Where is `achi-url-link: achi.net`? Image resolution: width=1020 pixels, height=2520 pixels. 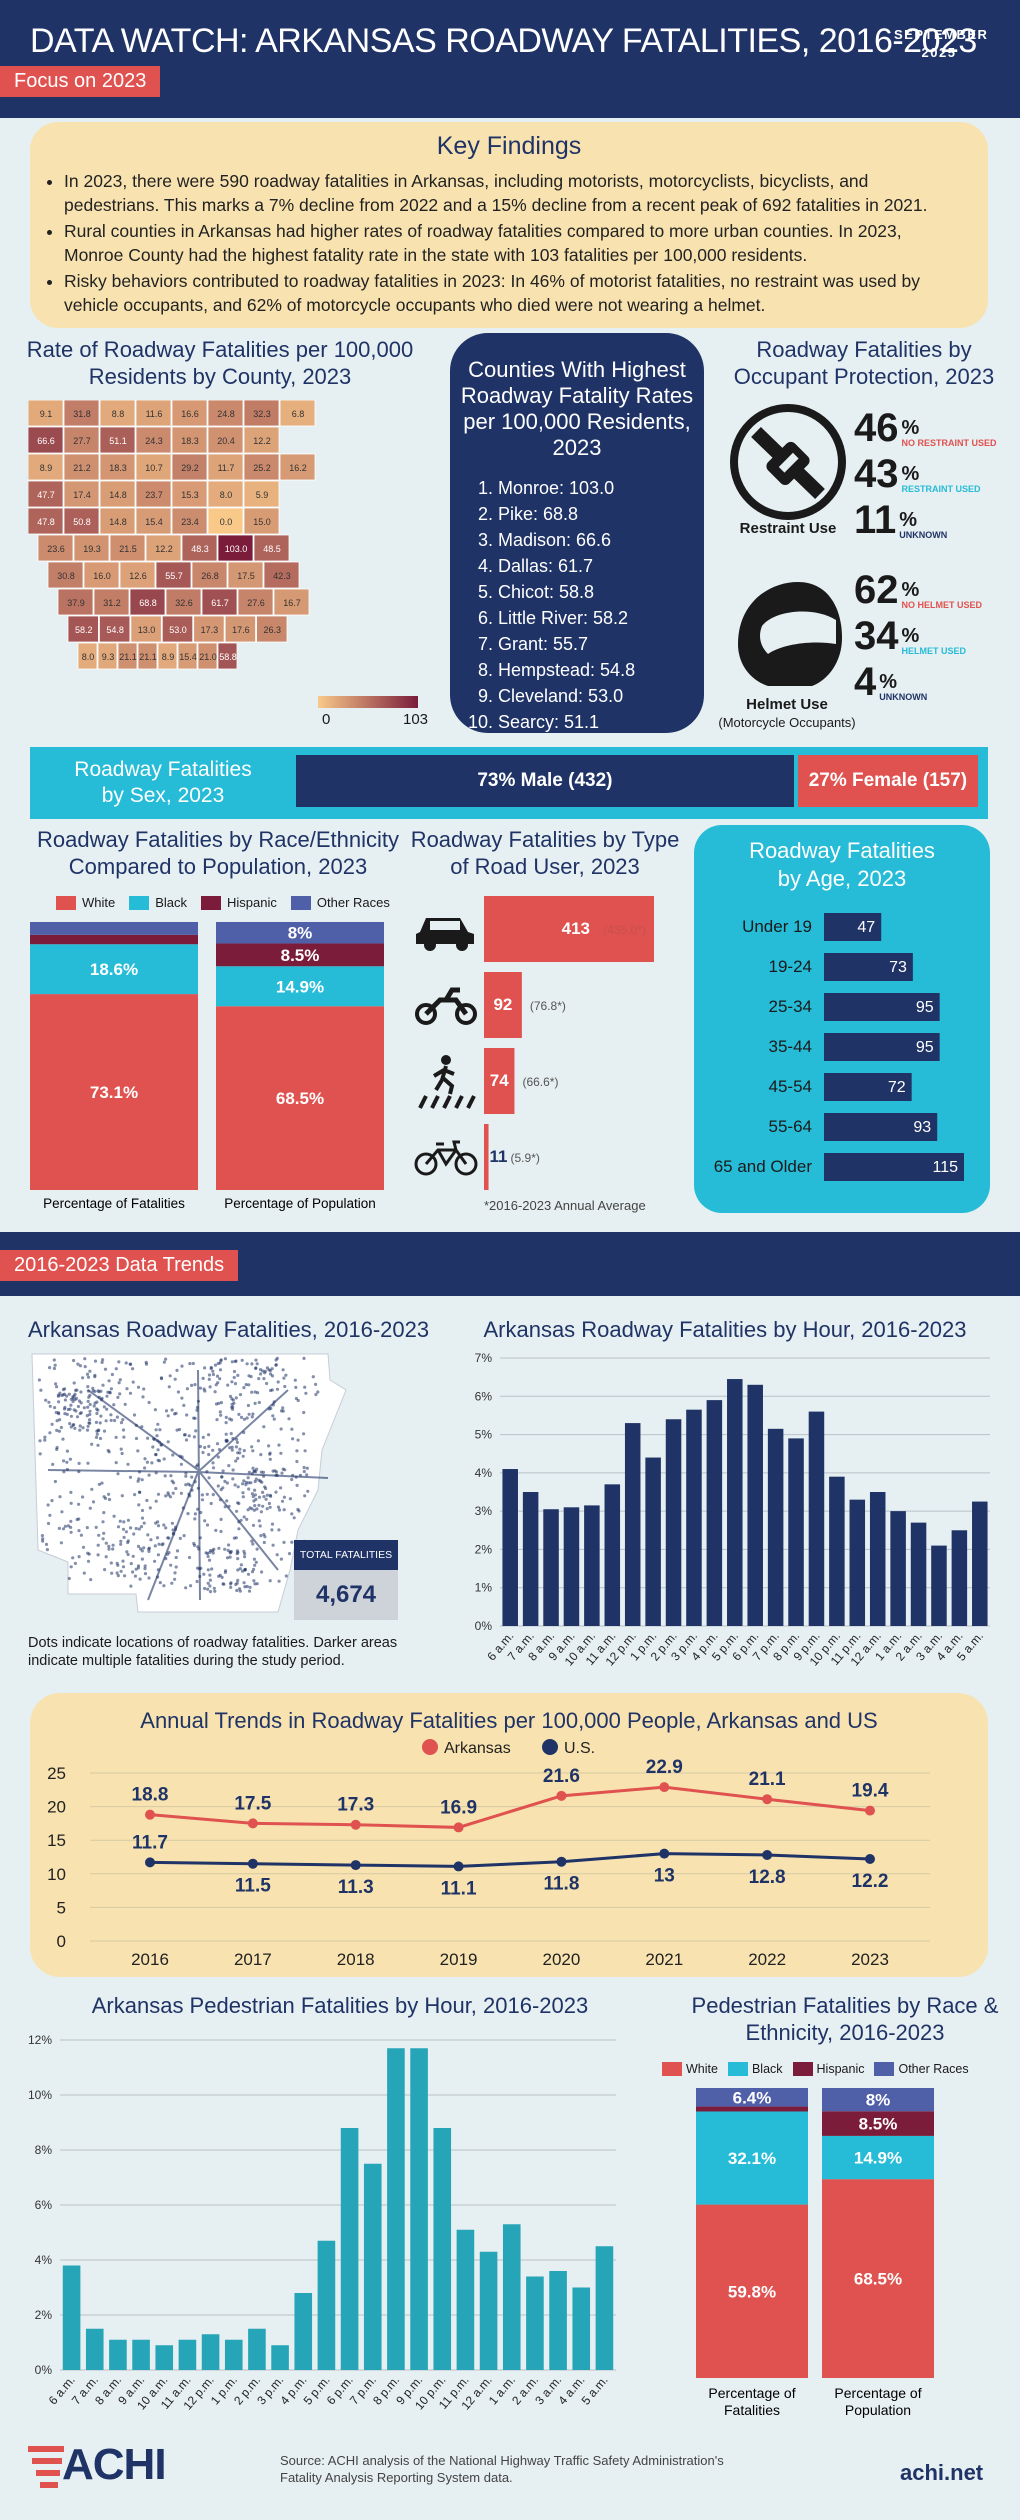
achi-url-link: achi.net is located at coordinates (942, 2472).